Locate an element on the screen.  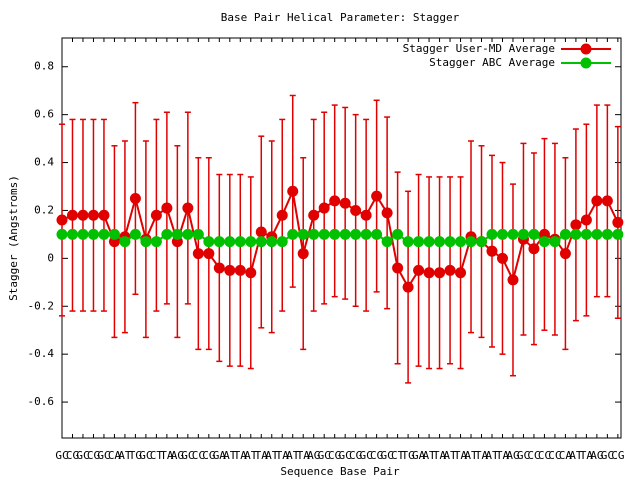
x-tick-label: AG is located at coordinates (512, 455).